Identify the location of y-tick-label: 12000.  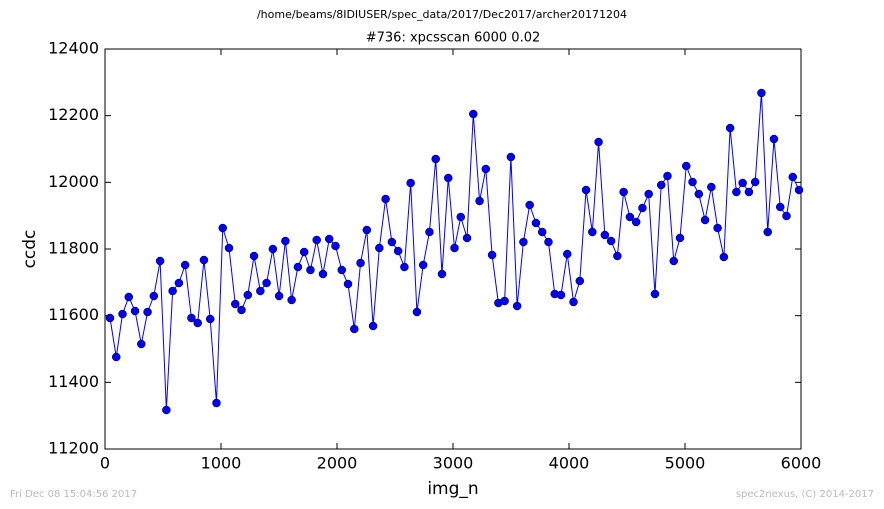
(73, 181).